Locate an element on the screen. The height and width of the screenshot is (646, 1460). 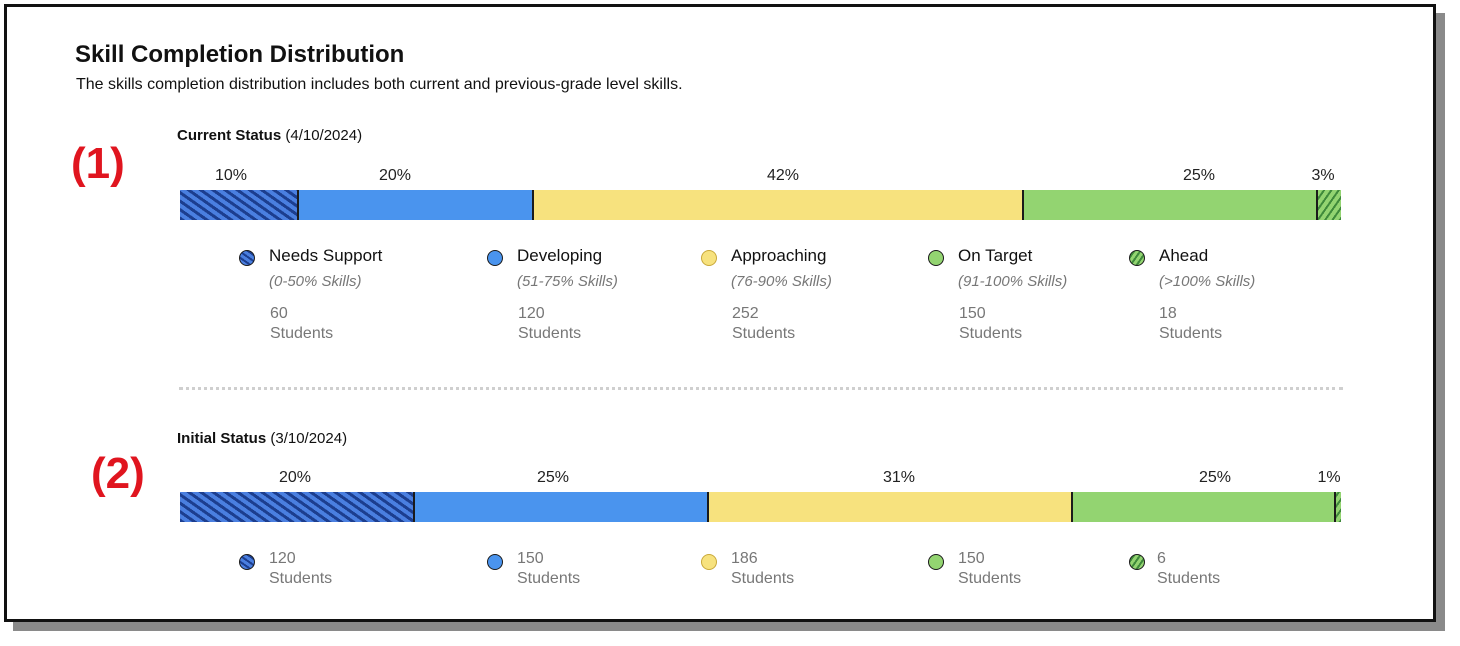
initial-bar-segment-needs-support is located at coordinates (296, 507).